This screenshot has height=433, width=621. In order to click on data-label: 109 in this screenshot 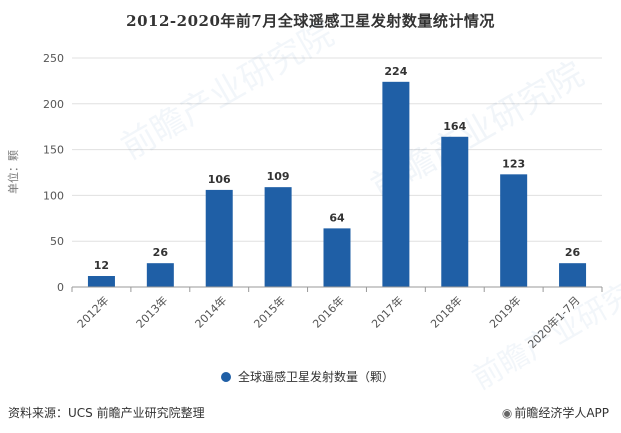, I will do `click(278, 176)`.